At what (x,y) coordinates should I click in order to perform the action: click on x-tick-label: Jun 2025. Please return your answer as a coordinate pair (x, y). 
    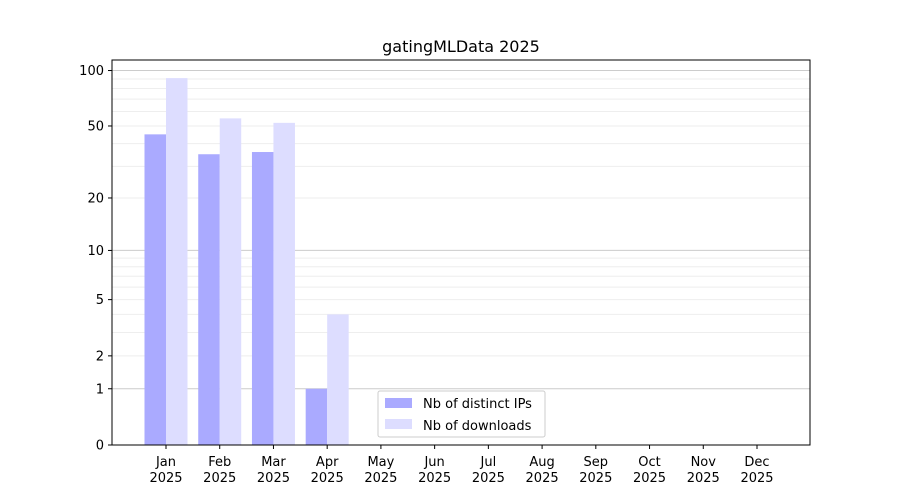
    Looking at the image, I should click on (434, 470).